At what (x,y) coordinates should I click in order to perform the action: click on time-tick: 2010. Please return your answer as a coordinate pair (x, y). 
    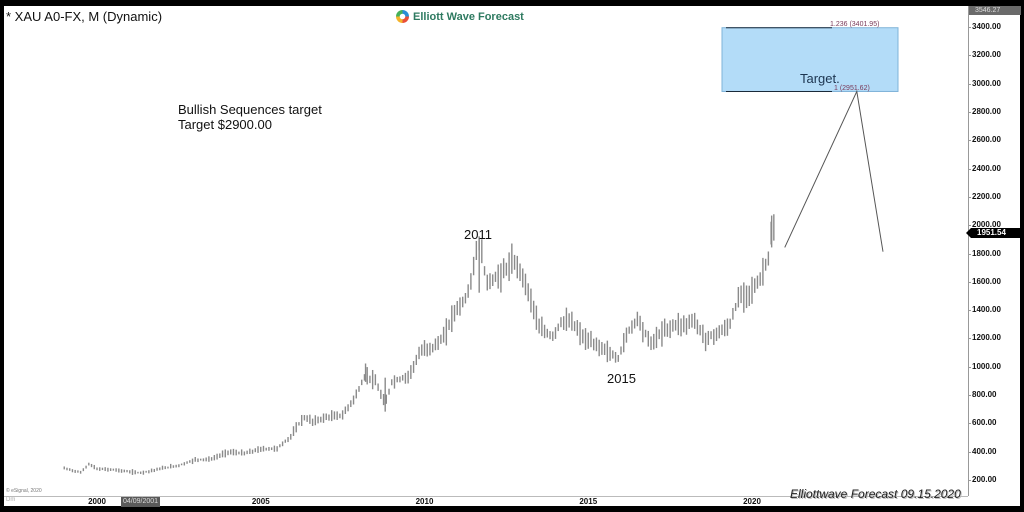
    Looking at the image, I should click on (424, 501).